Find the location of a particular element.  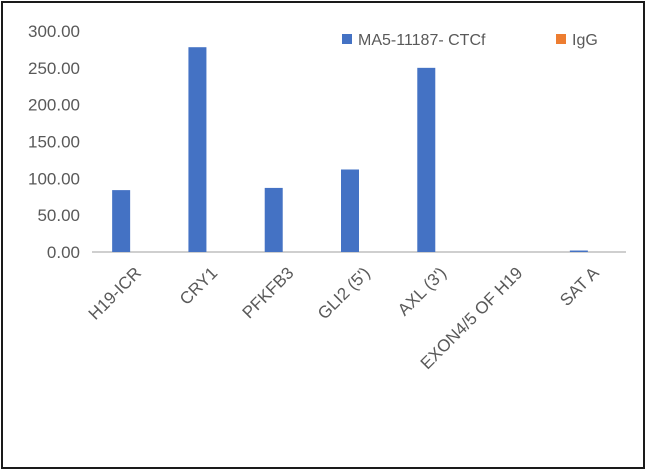

x-tick-label: GLI2 (5') is located at coordinates (344, 293).